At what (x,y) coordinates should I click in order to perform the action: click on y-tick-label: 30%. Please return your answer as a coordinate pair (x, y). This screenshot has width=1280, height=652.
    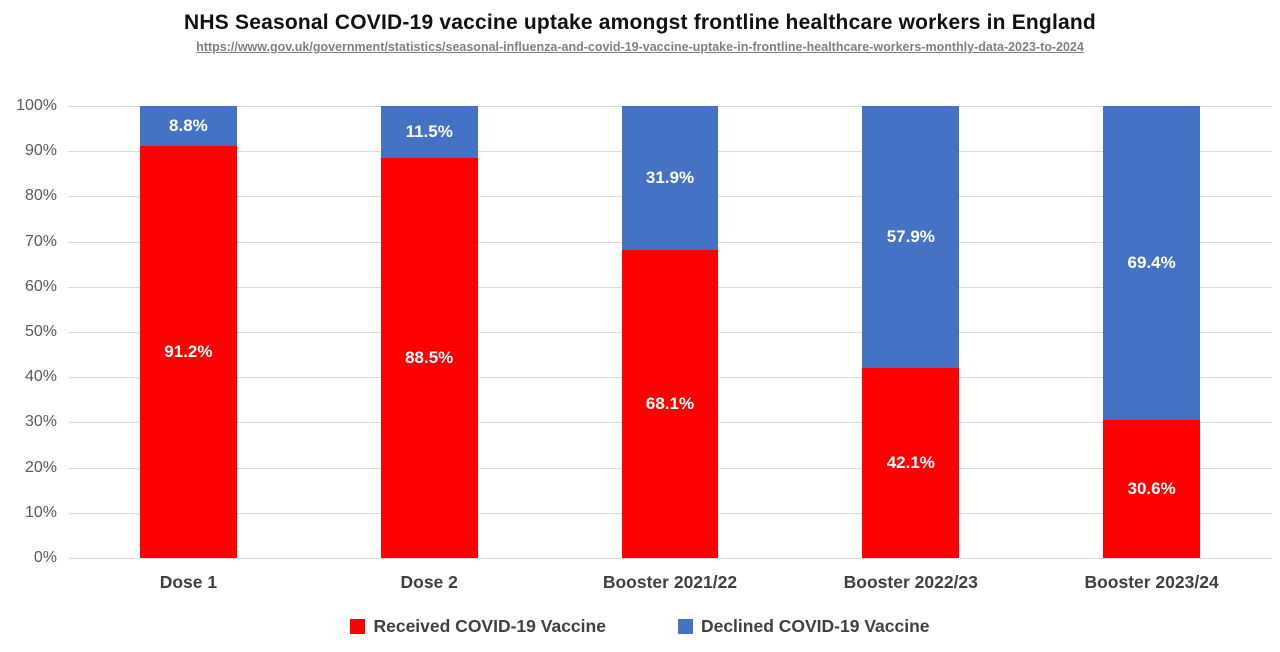
    Looking at the image, I should click on (40, 422).